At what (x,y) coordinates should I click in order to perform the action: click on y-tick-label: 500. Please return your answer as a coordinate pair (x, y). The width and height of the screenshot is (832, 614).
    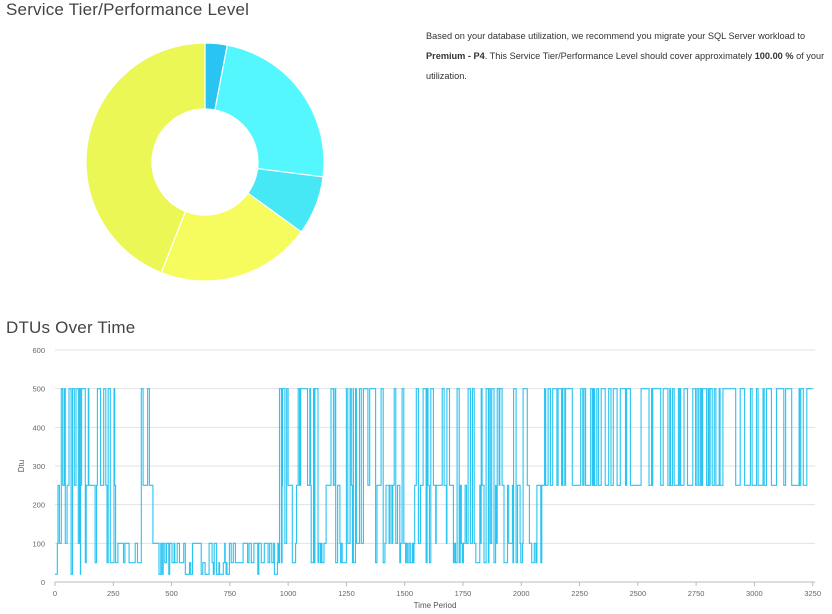
    Looking at the image, I should click on (38, 389).